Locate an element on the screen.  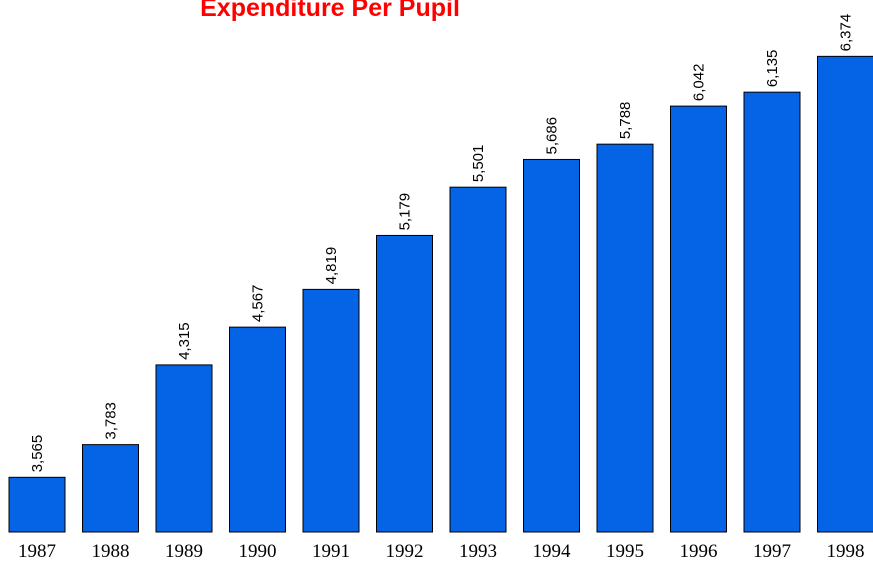
value-label: 4,567 is located at coordinates (258, 304).